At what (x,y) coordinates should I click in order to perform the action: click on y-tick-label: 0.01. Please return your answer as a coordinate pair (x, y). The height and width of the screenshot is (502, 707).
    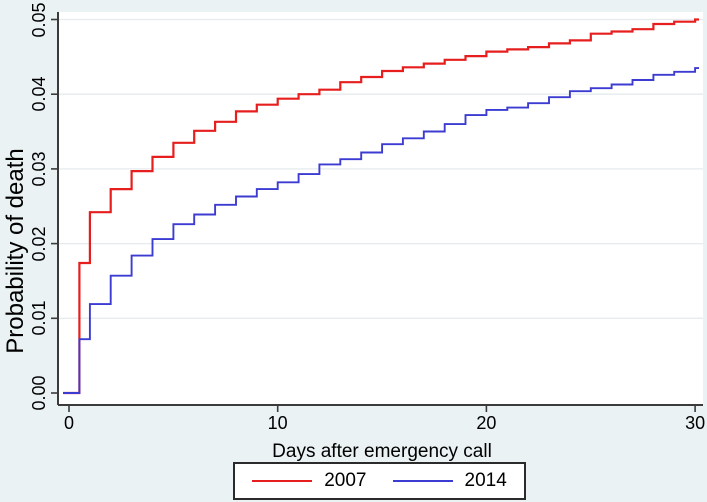
    Looking at the image, I should click on (39, 318).